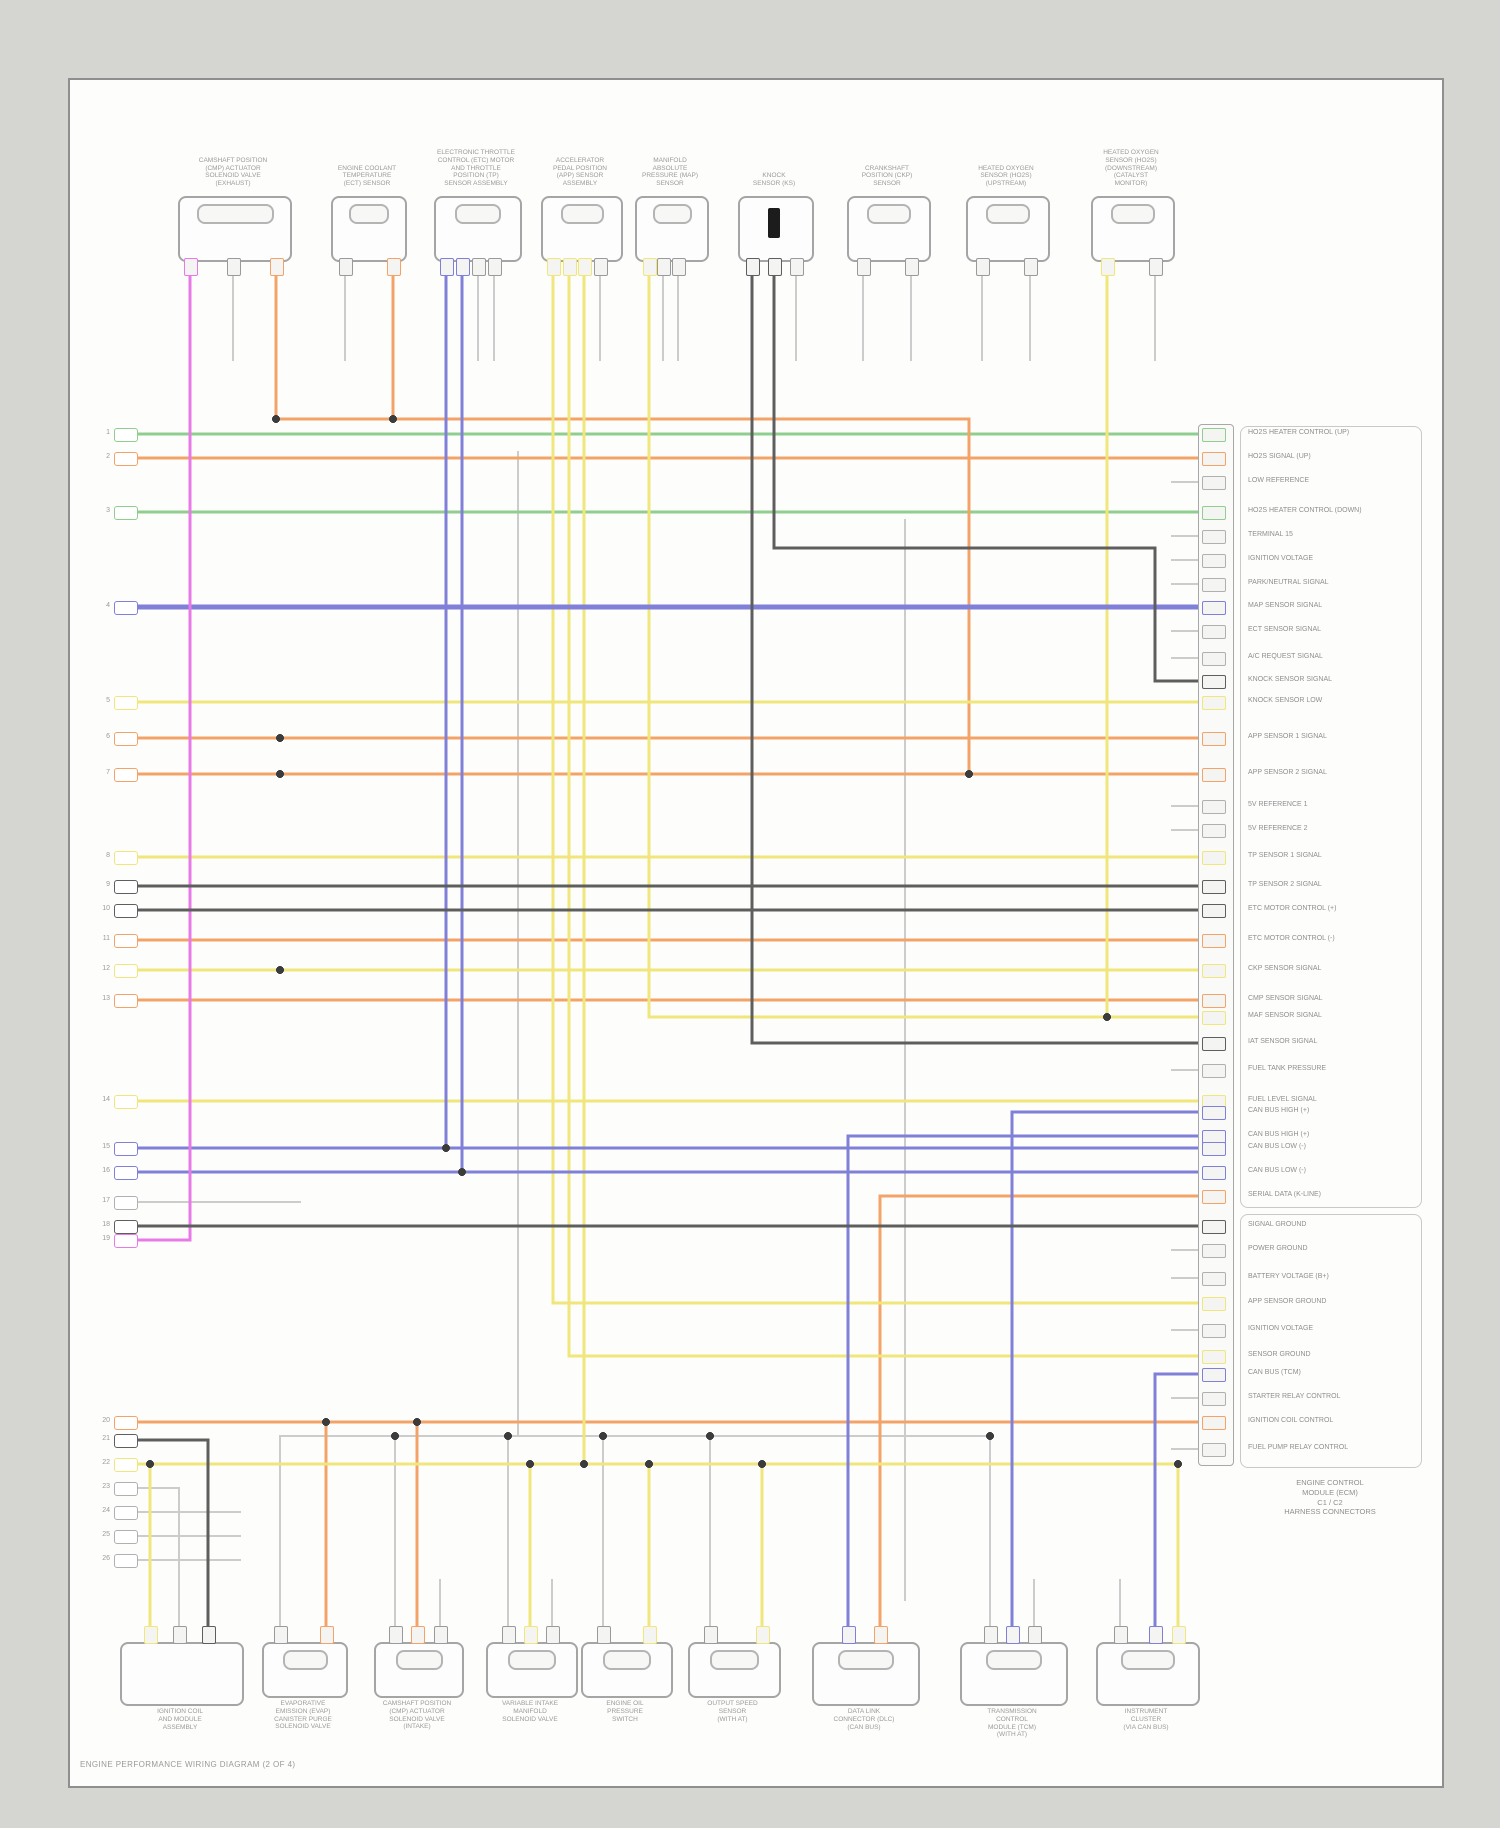  What do you see at coordinates (1279, 1110) in the screenshot?
I see `ecm-pin-label: CAN BUS HIGH (+)` at bounding box center [1279, 1110].